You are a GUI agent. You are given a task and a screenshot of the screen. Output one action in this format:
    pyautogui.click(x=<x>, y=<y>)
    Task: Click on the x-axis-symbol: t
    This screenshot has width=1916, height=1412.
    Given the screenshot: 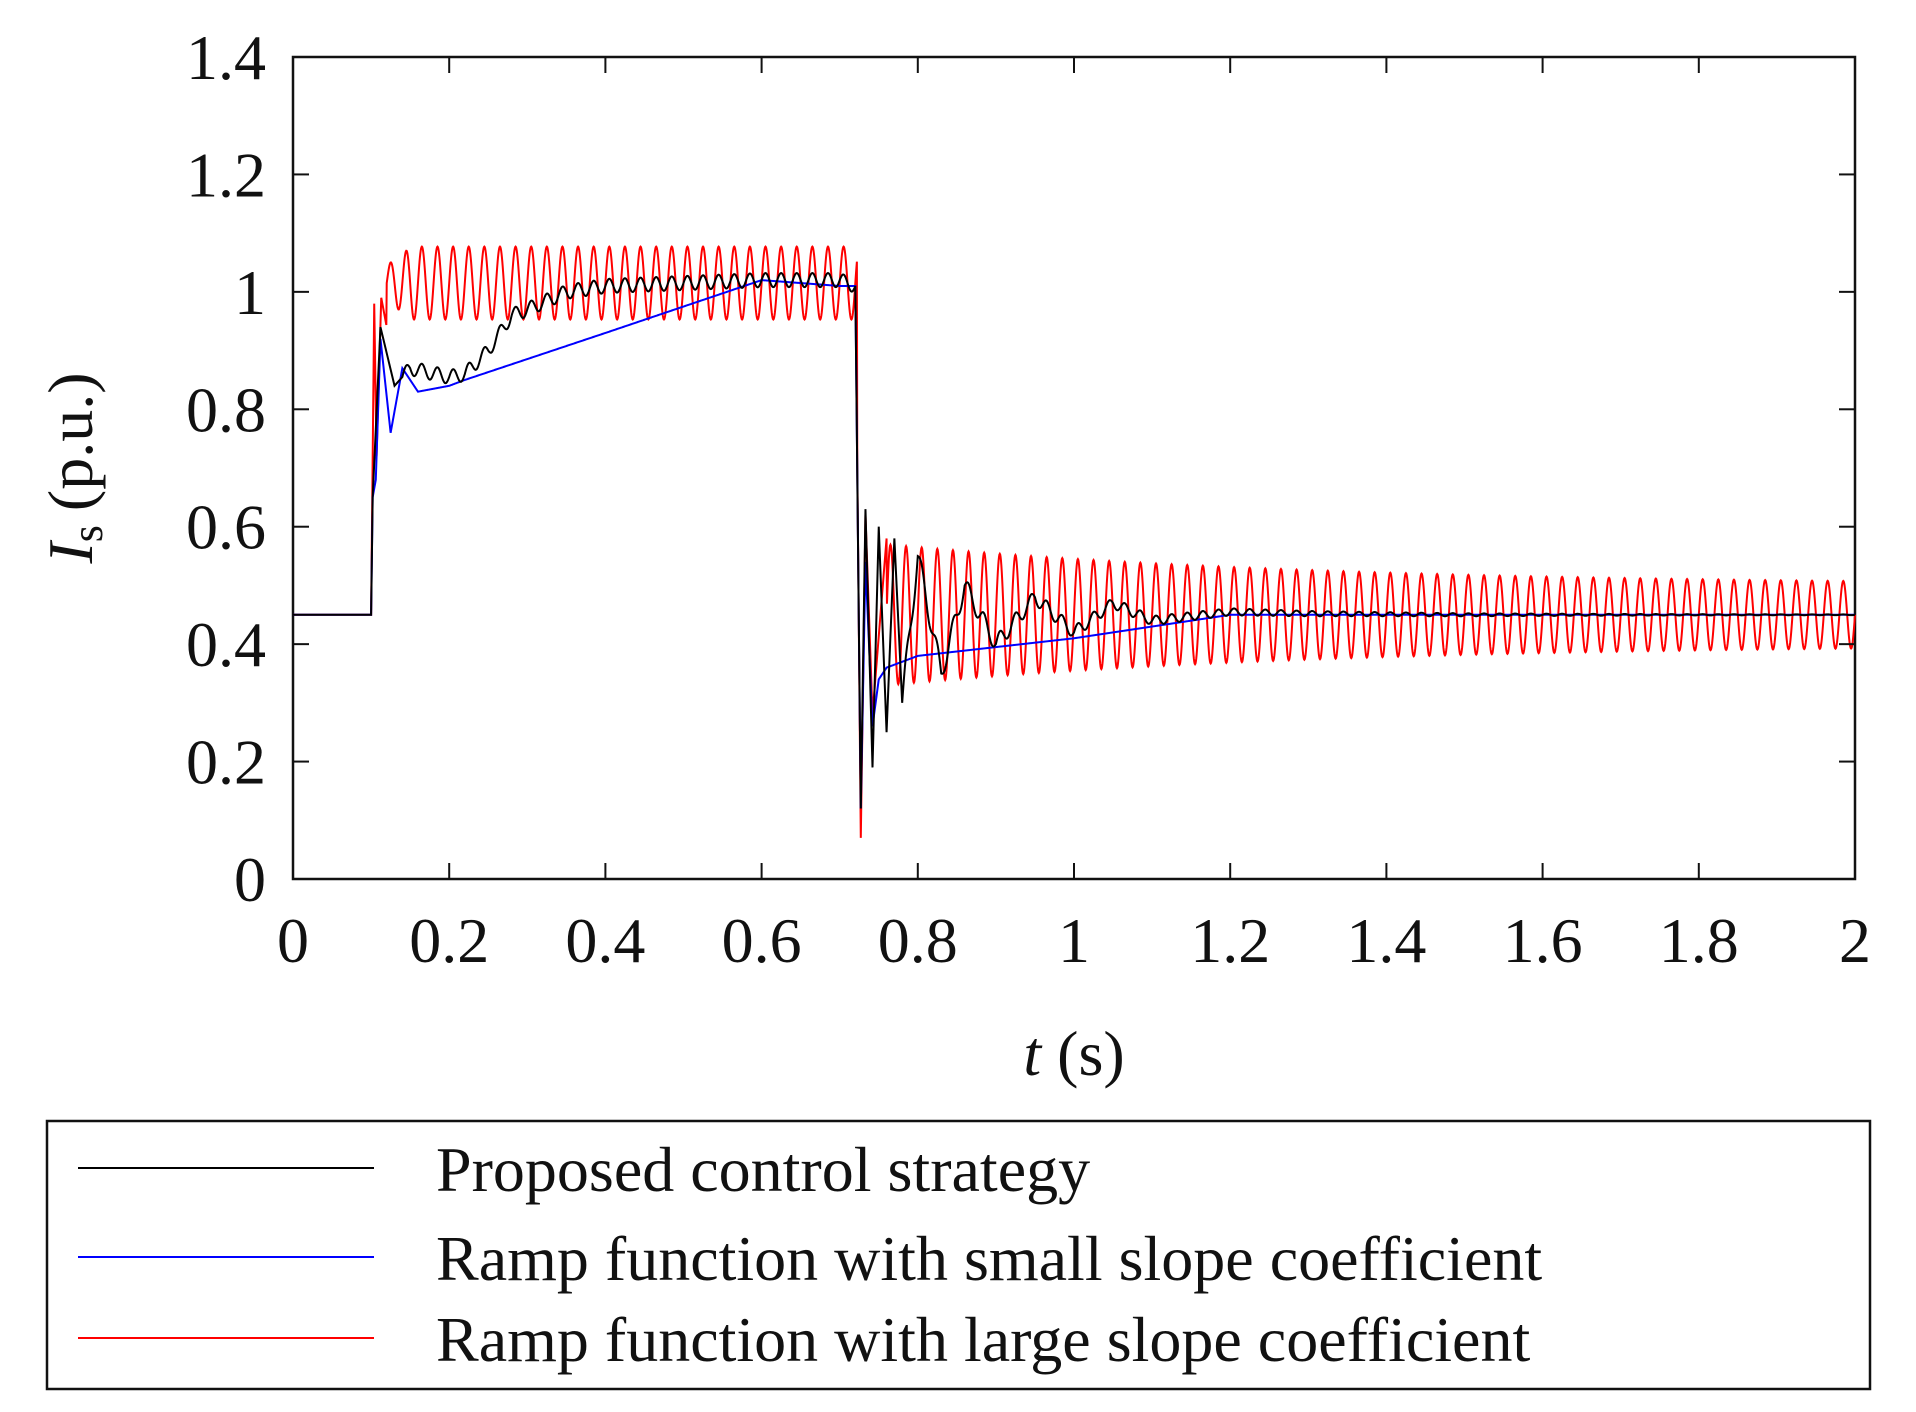 What is the action you would take?
    pyautogui.click(x=1033, y=1053)
    